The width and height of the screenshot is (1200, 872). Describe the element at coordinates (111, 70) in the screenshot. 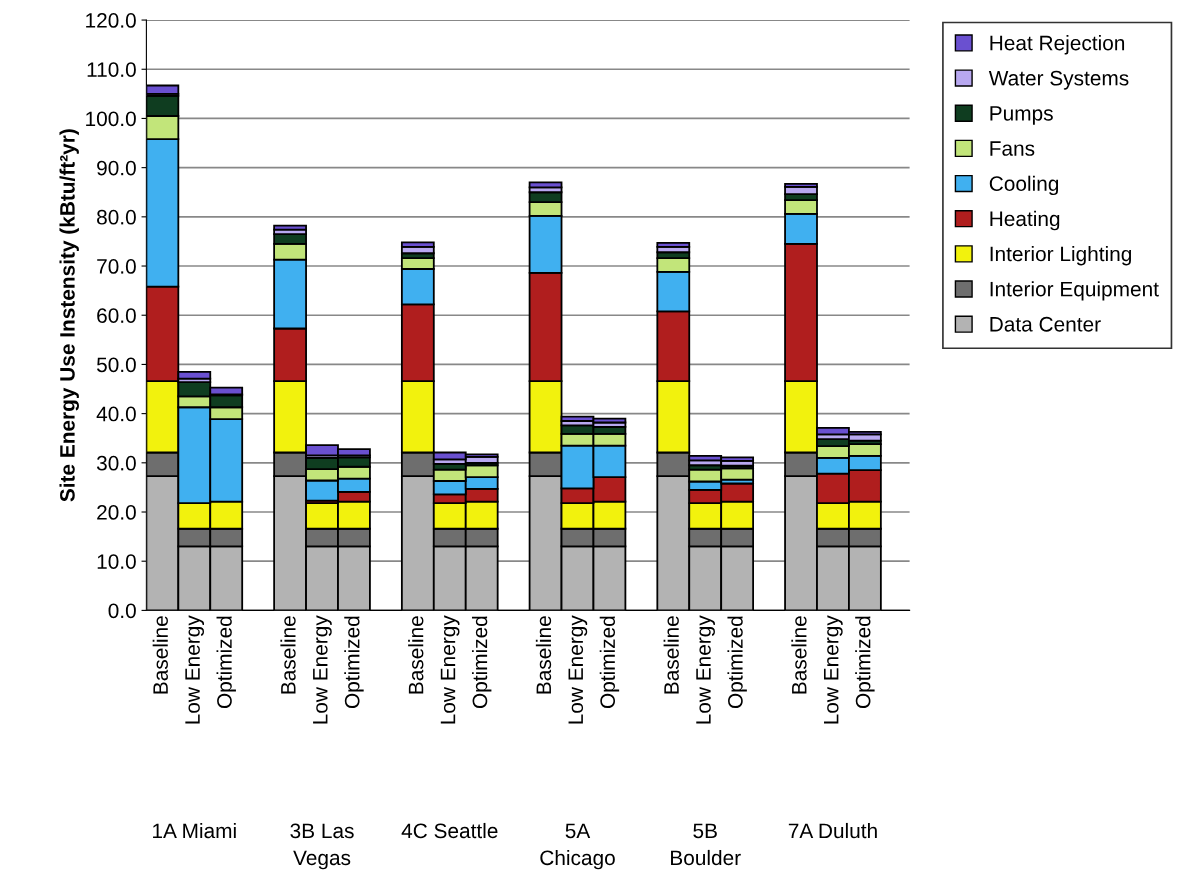

I see `y-tick-label: 110.0` at that location.